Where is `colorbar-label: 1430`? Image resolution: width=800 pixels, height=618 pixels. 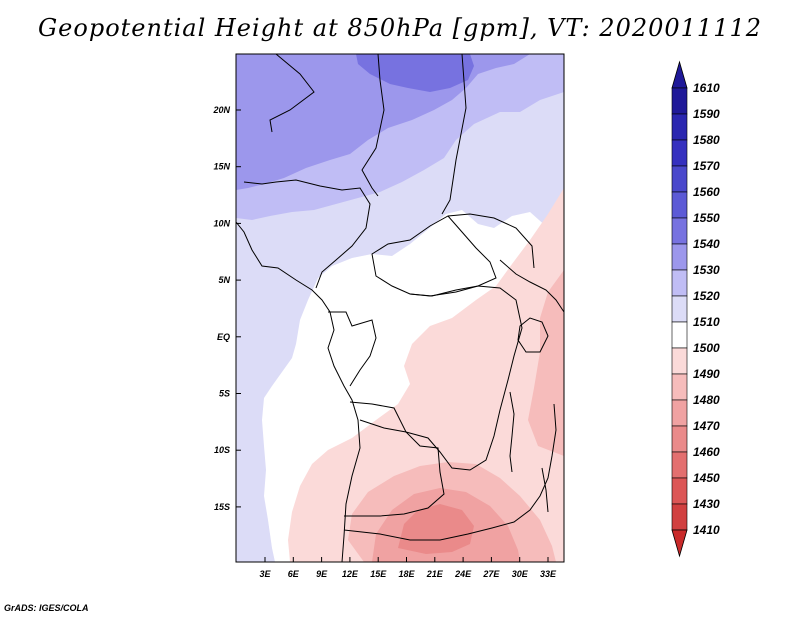
colorbar-label: 1430 is located at coordinates (706, 504).